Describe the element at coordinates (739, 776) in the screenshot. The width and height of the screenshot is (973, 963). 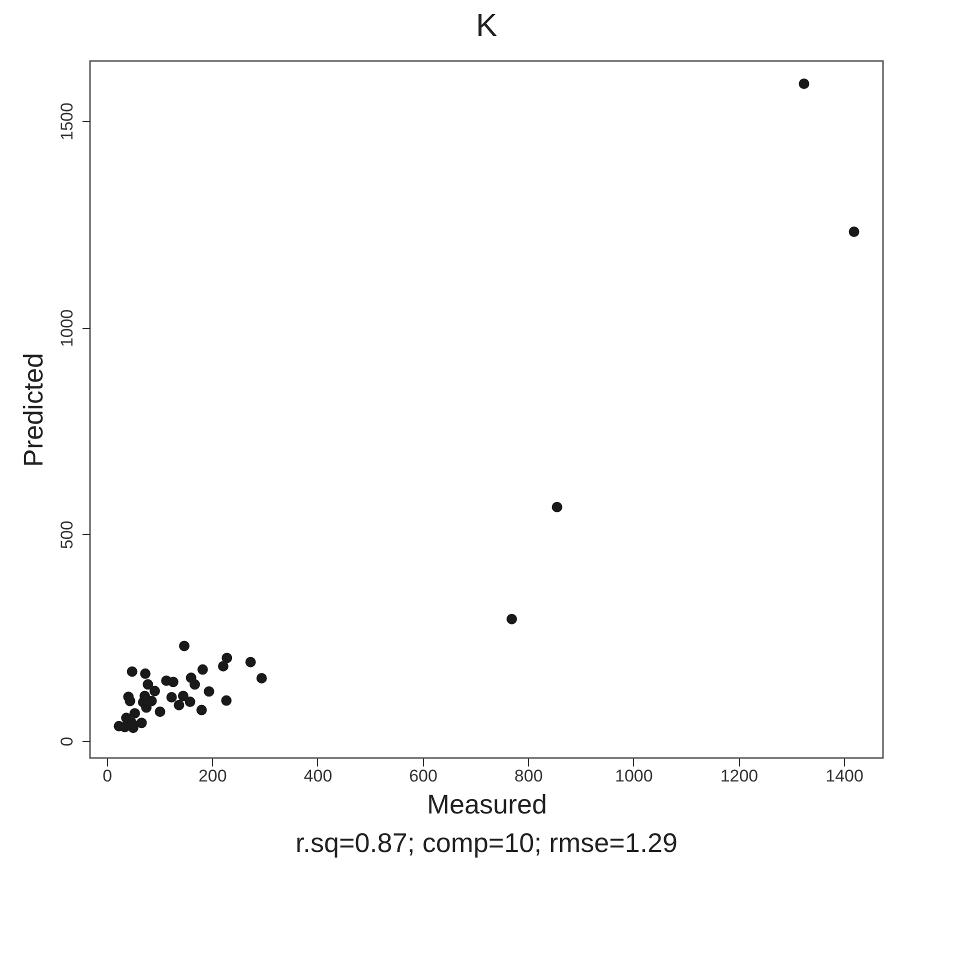
I see `x-tick-label: 1200` at that location.